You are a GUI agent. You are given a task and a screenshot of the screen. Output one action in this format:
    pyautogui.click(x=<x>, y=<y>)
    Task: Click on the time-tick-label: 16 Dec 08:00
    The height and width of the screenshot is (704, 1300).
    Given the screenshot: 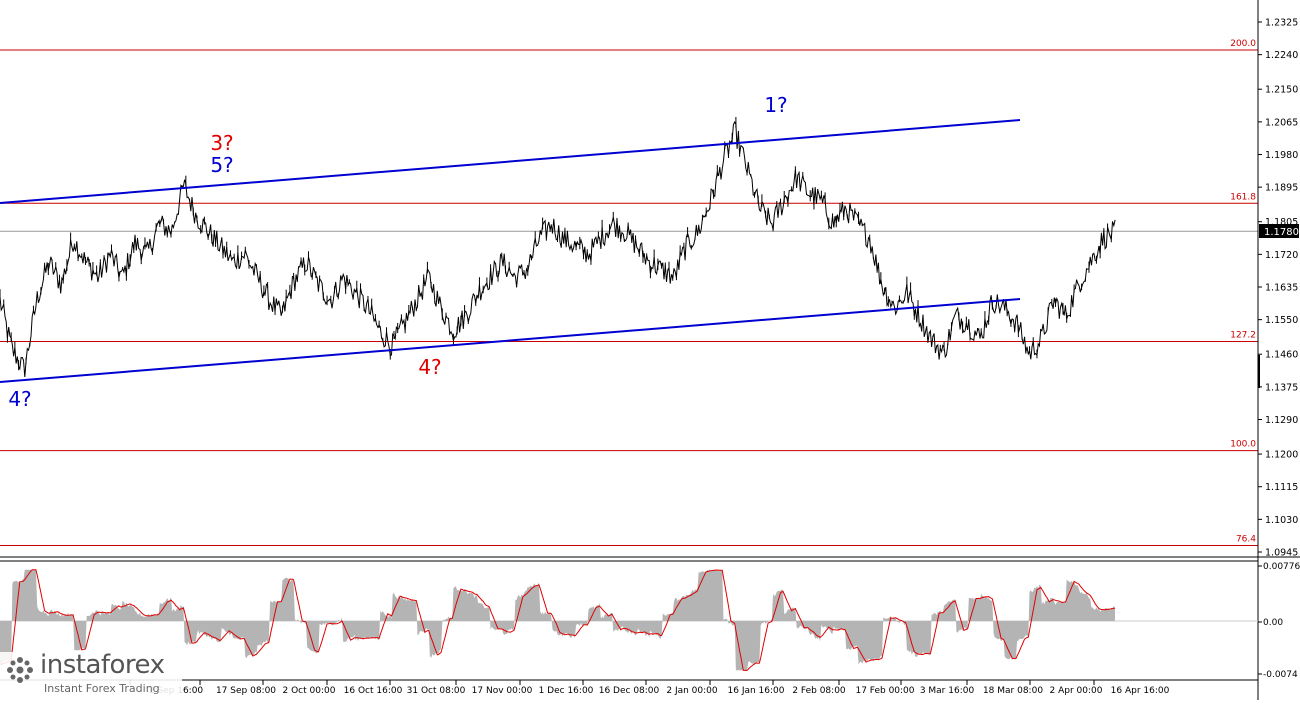 What is the action you would take?
    pyautogui.click(x=629, y=691)
    